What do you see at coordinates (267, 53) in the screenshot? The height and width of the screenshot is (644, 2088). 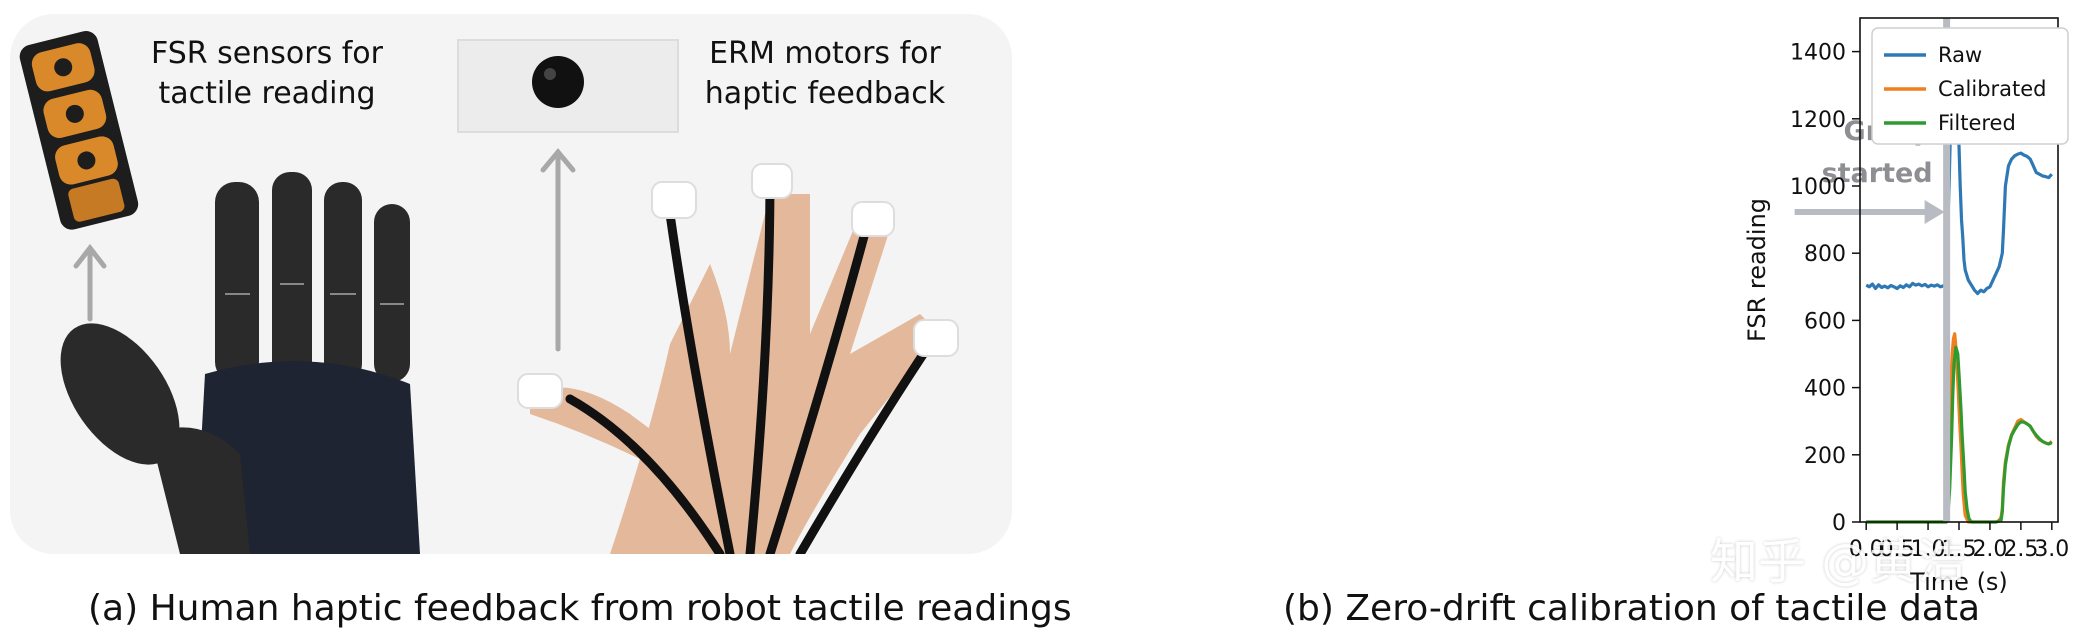 I see `fsr-label-line1: FSR sensors for` at bounding box center [267, 53].